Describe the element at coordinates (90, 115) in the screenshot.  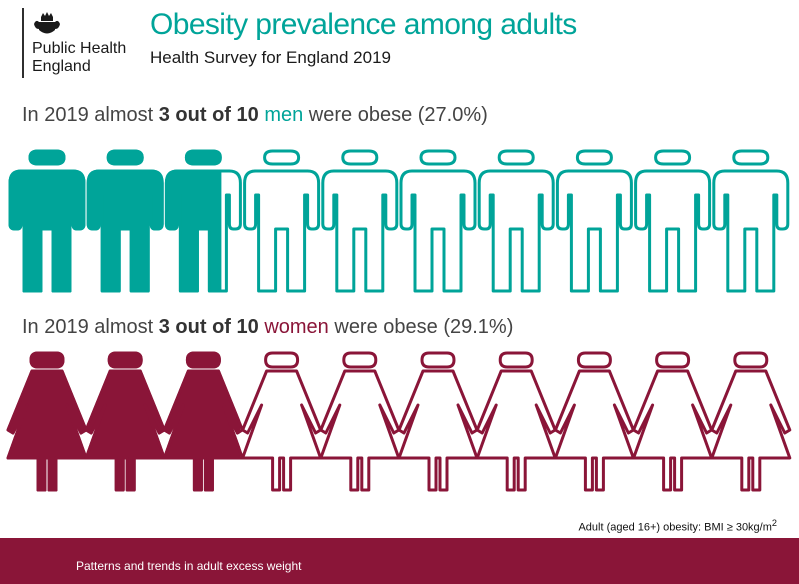
I see `men-statement-prefix: In 2019 almost` at that location.